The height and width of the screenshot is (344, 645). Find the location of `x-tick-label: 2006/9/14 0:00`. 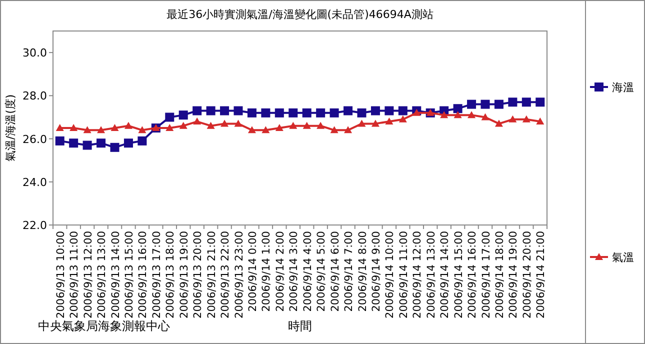

x-tick-label: 2006/9/14 0:00 is located at coordinates (252, 271).